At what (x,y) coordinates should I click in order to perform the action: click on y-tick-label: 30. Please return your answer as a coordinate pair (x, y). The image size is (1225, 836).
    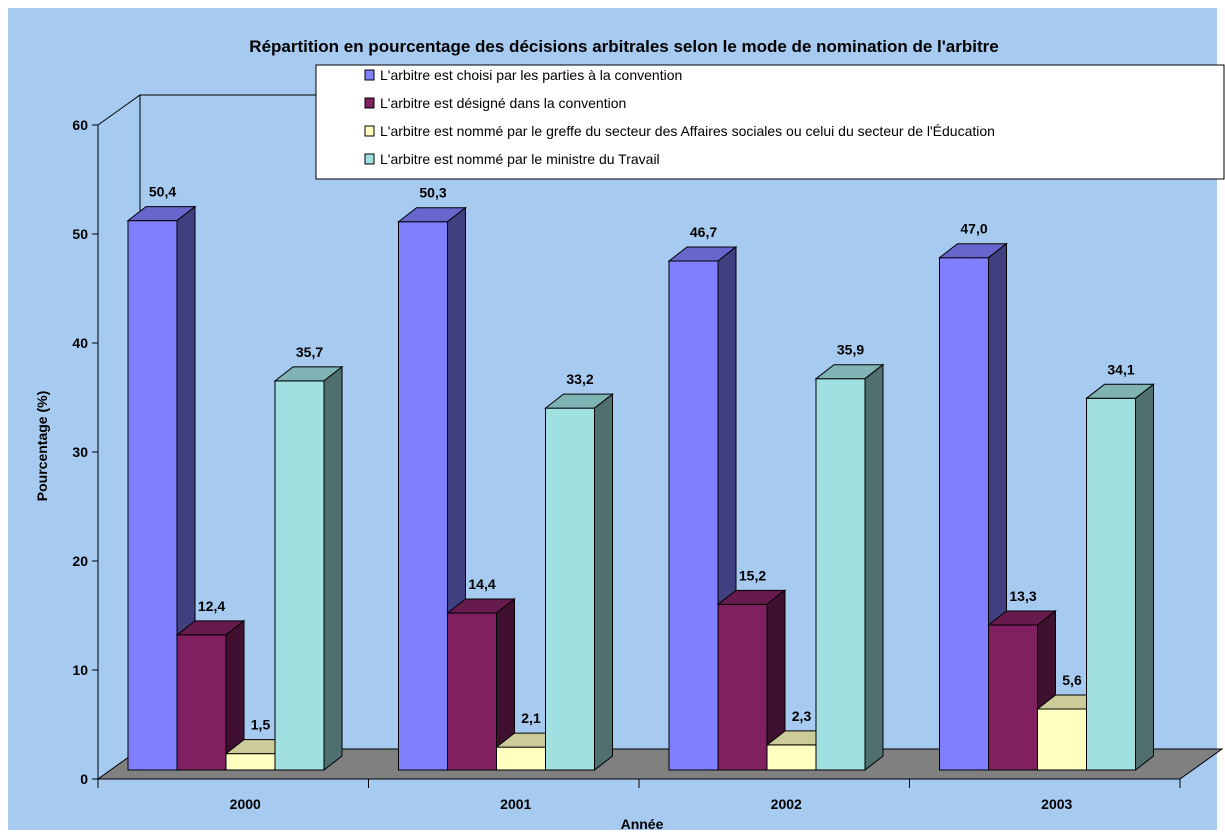
    Looking at the image, I should click on (80, 452).